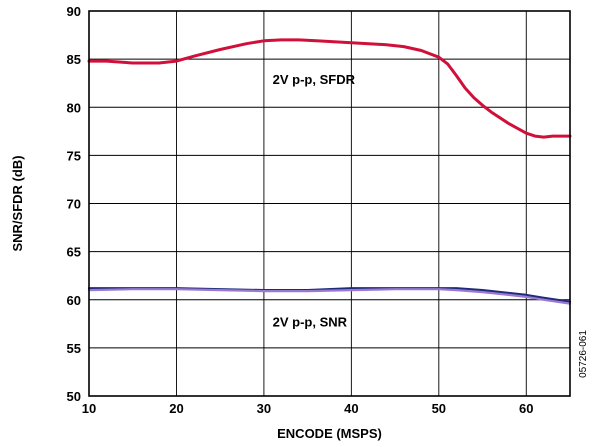  I want to click on y-tick-label: 90, so click(74, 11).